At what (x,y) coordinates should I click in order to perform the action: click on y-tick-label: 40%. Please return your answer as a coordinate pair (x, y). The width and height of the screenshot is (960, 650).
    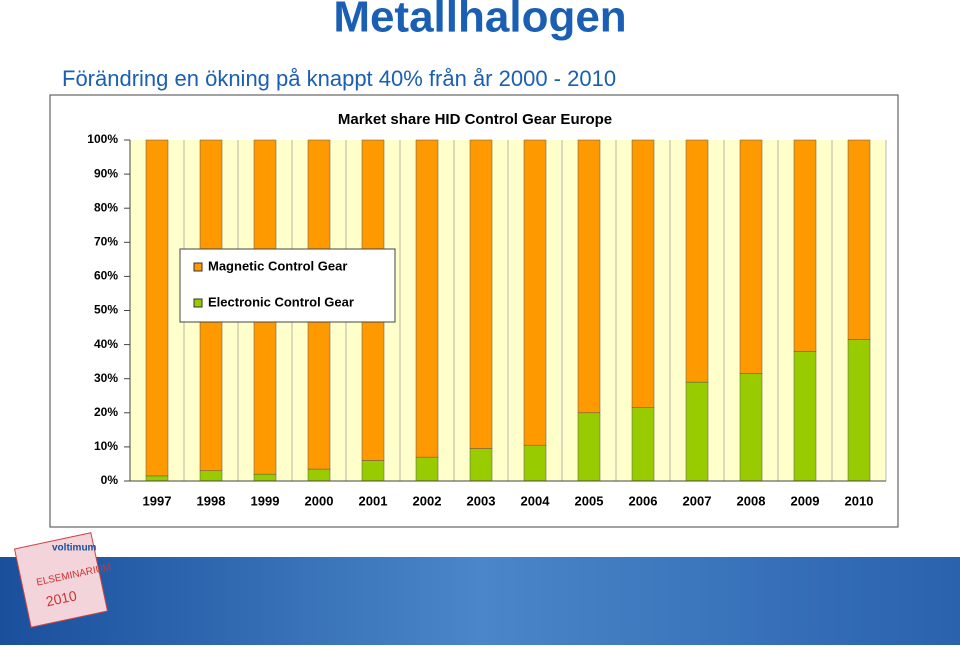
    Looking at the image, I should click on (106, 344).